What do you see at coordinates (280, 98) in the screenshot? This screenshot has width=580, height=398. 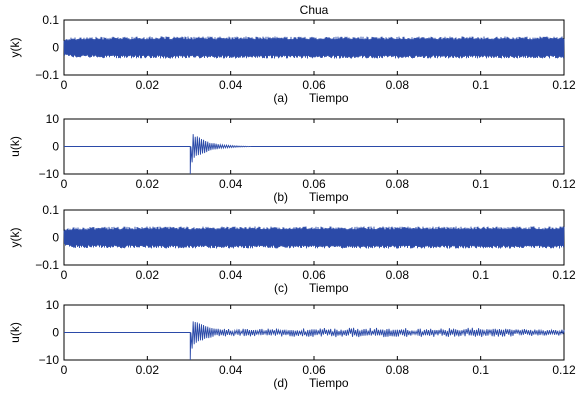 I see `panel-label: (a)` at bounding box center [280, 98].